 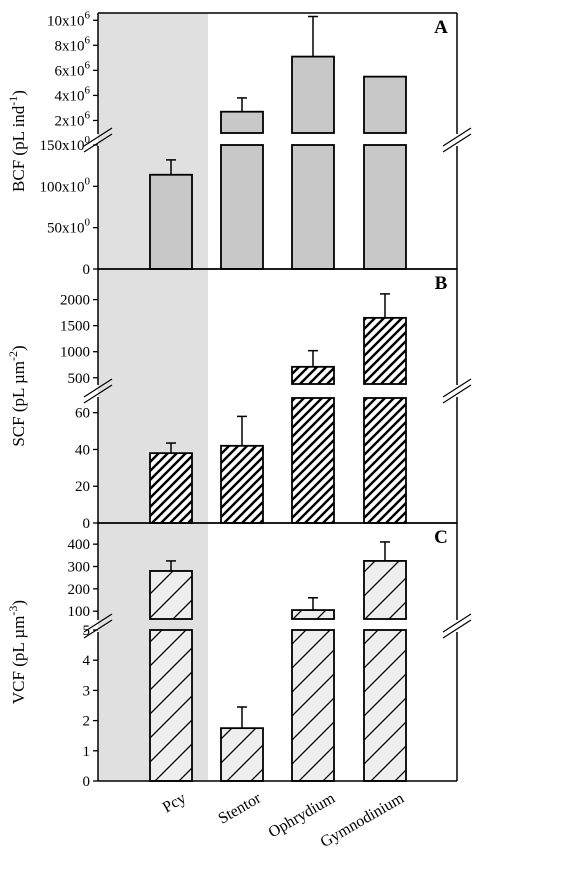 What do you see at coordinates (17, 395) in the screenshot?
I see `y-axis-label: SCF (pL µm-2)` at bounding box center [17, 395].